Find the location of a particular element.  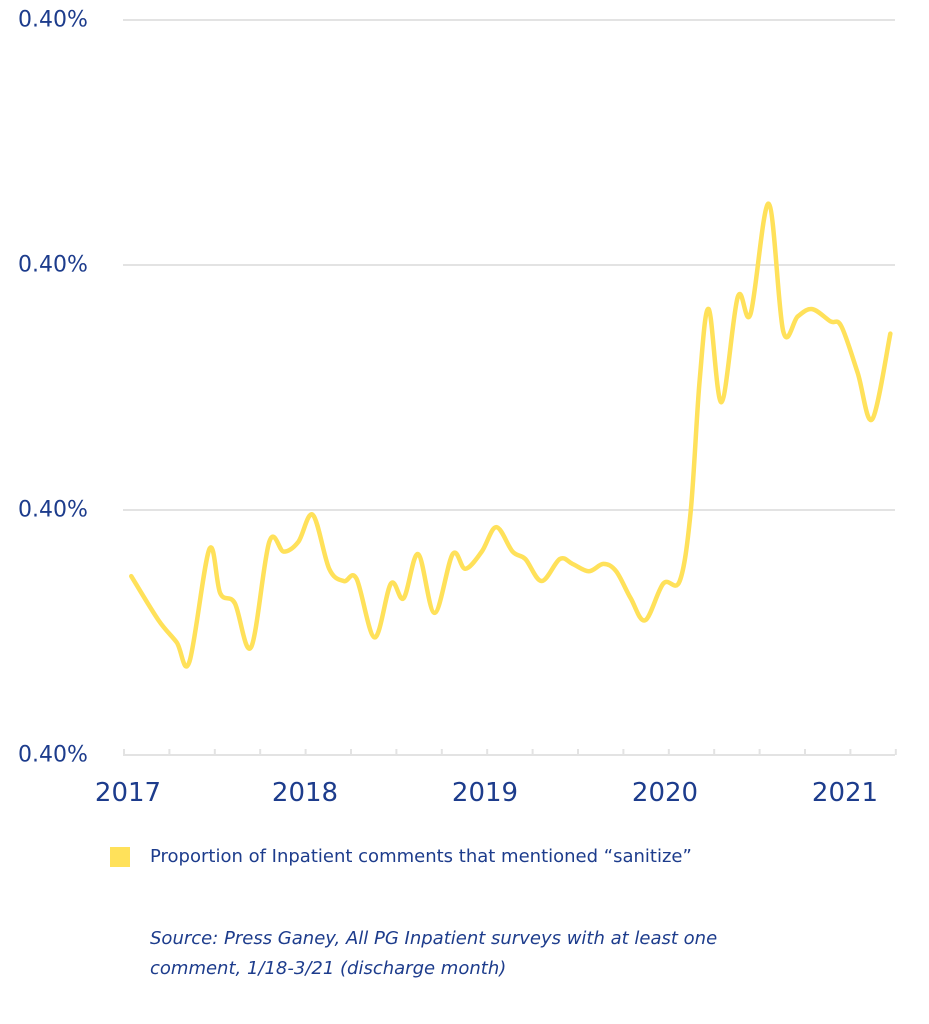

legend-swatch is located at coordinates (120, 856).